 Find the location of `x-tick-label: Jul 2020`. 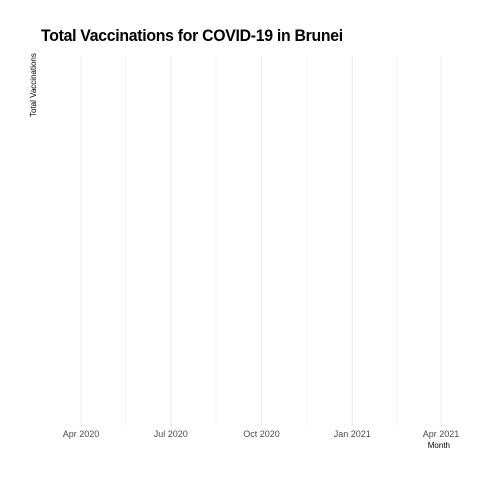

x-tick-label: Jul 2020 is located at coordinates (171, 434).